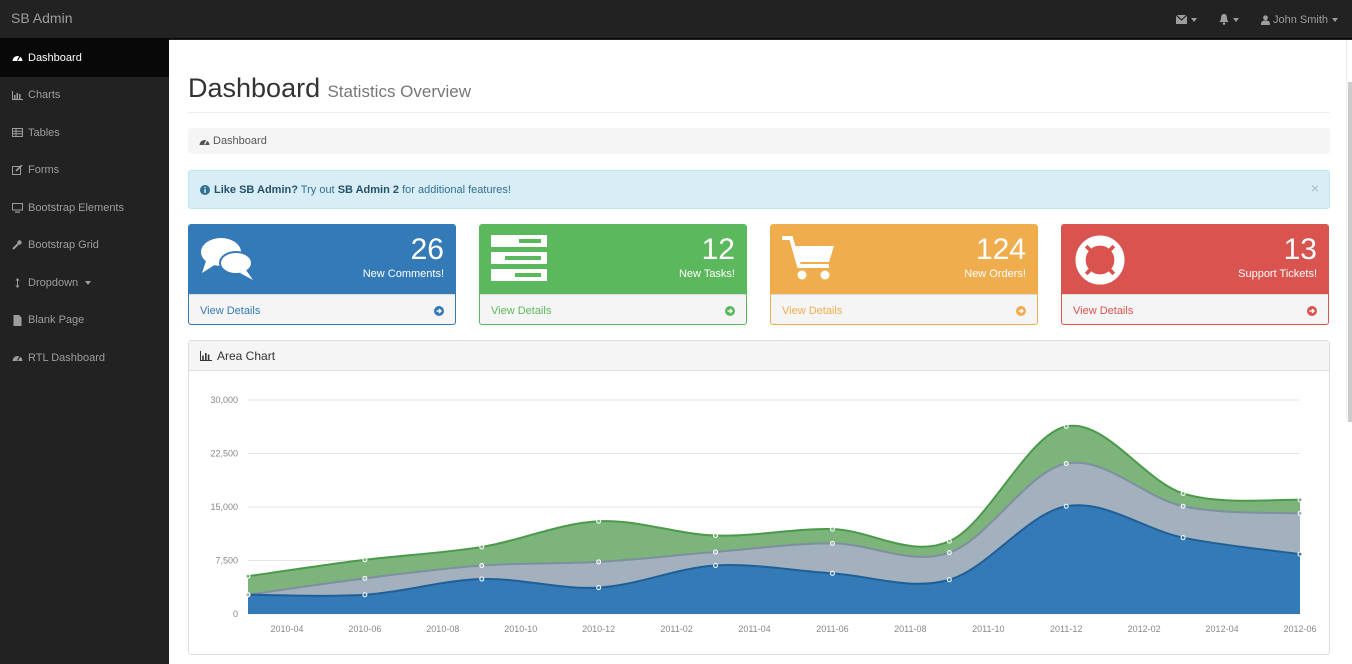 The image size is (1352, 664). What do you see at coordinates (520, 629) in the screenshot?
I see `x-tick-label: 2010-10` at bounding box center [520, 629].